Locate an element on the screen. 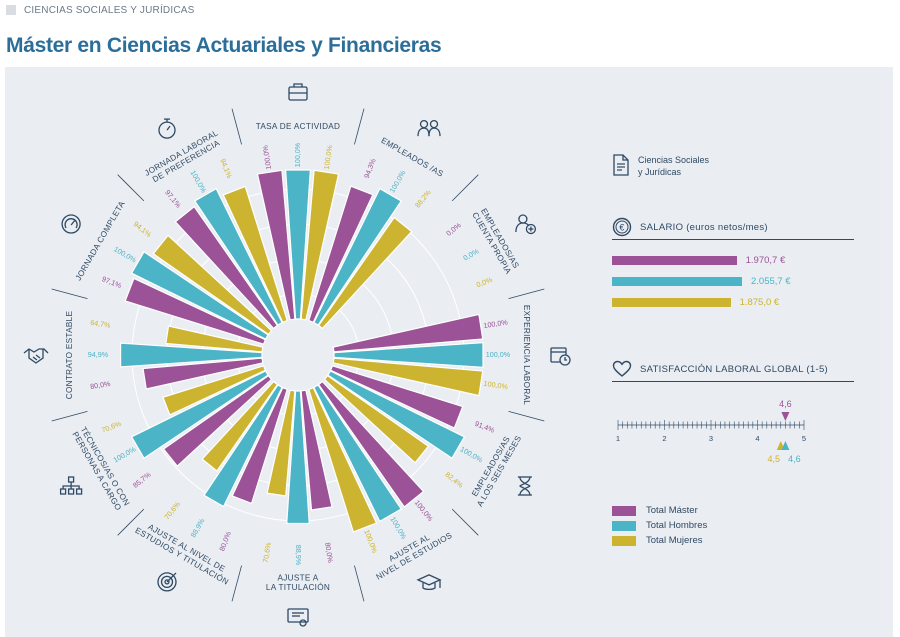 Image resolution: width=900 pixels, height=637 pixels. value-label-mujeres: 64,7% is located at coordinates (101, 324).